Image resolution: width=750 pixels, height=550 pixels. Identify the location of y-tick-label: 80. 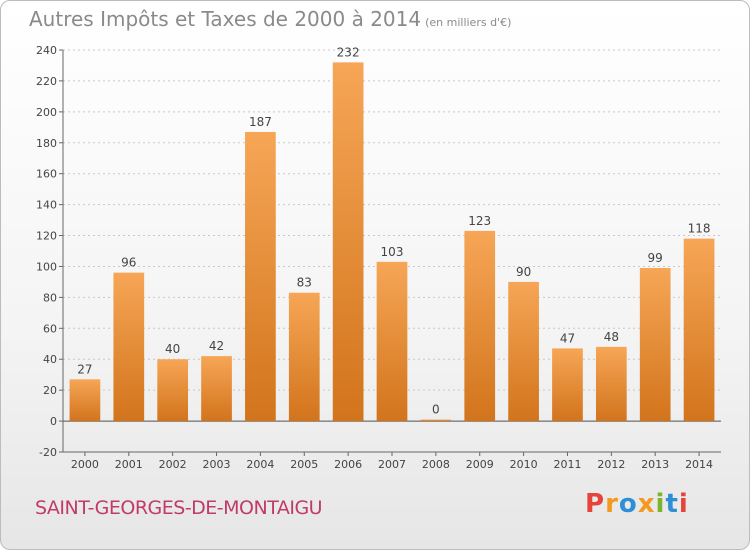
(50, 297).